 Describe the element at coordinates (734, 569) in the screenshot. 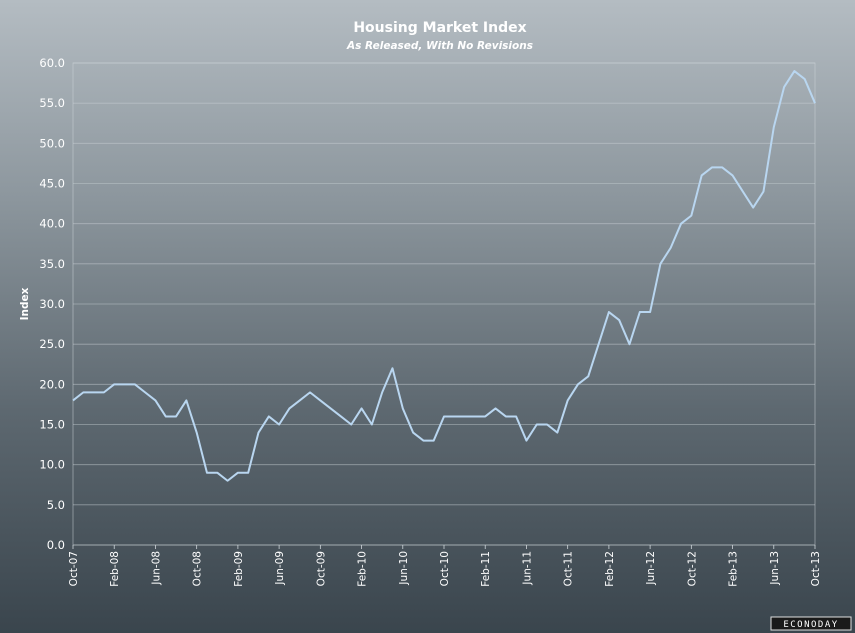

I see `x-tick-label: Feb-13` at that location.